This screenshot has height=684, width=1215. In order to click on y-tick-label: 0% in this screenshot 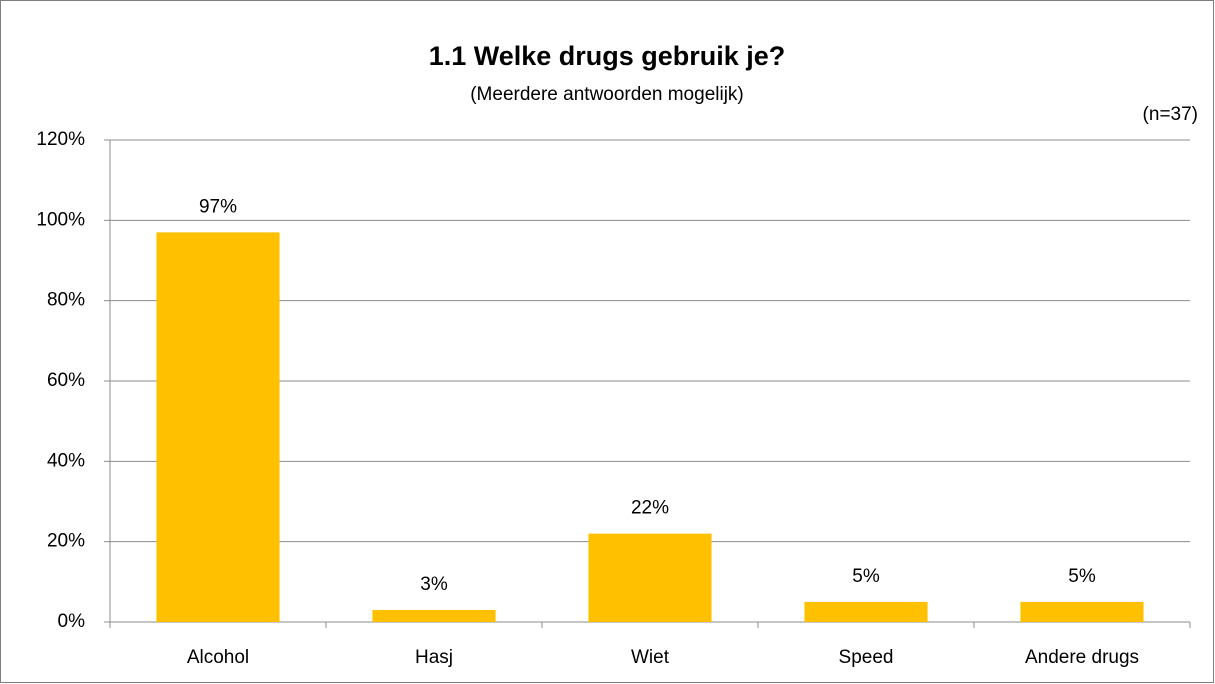, I will do `click(72, 621)`.